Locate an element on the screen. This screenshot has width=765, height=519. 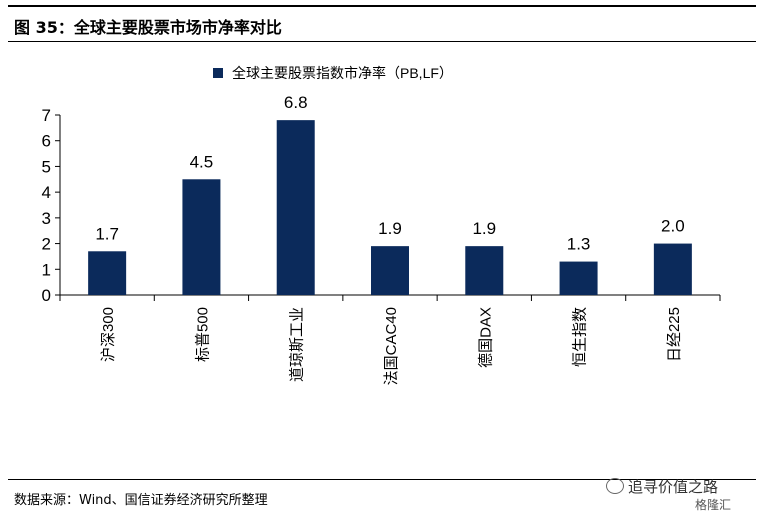
category-label: 恒生指数 is located at coordinates (580, 337).